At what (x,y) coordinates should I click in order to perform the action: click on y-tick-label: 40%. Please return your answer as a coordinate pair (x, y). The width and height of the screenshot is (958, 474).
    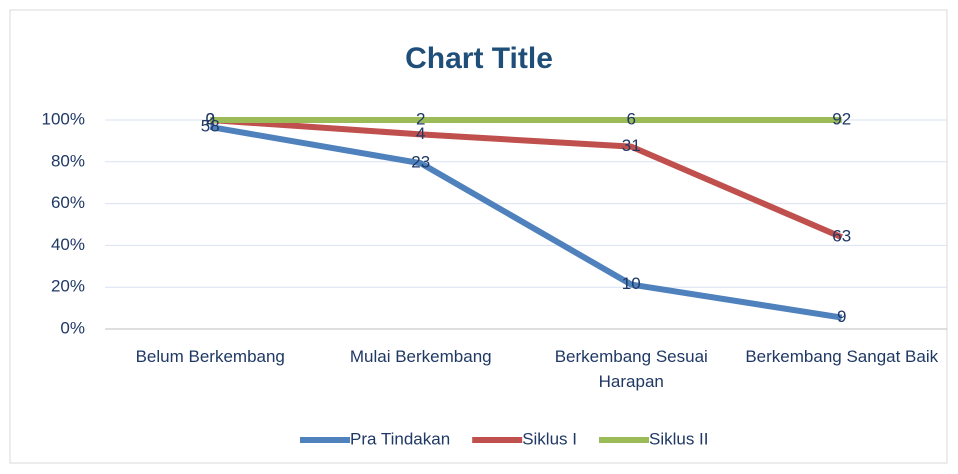
    Looking at the image, I should click on (68, 244).